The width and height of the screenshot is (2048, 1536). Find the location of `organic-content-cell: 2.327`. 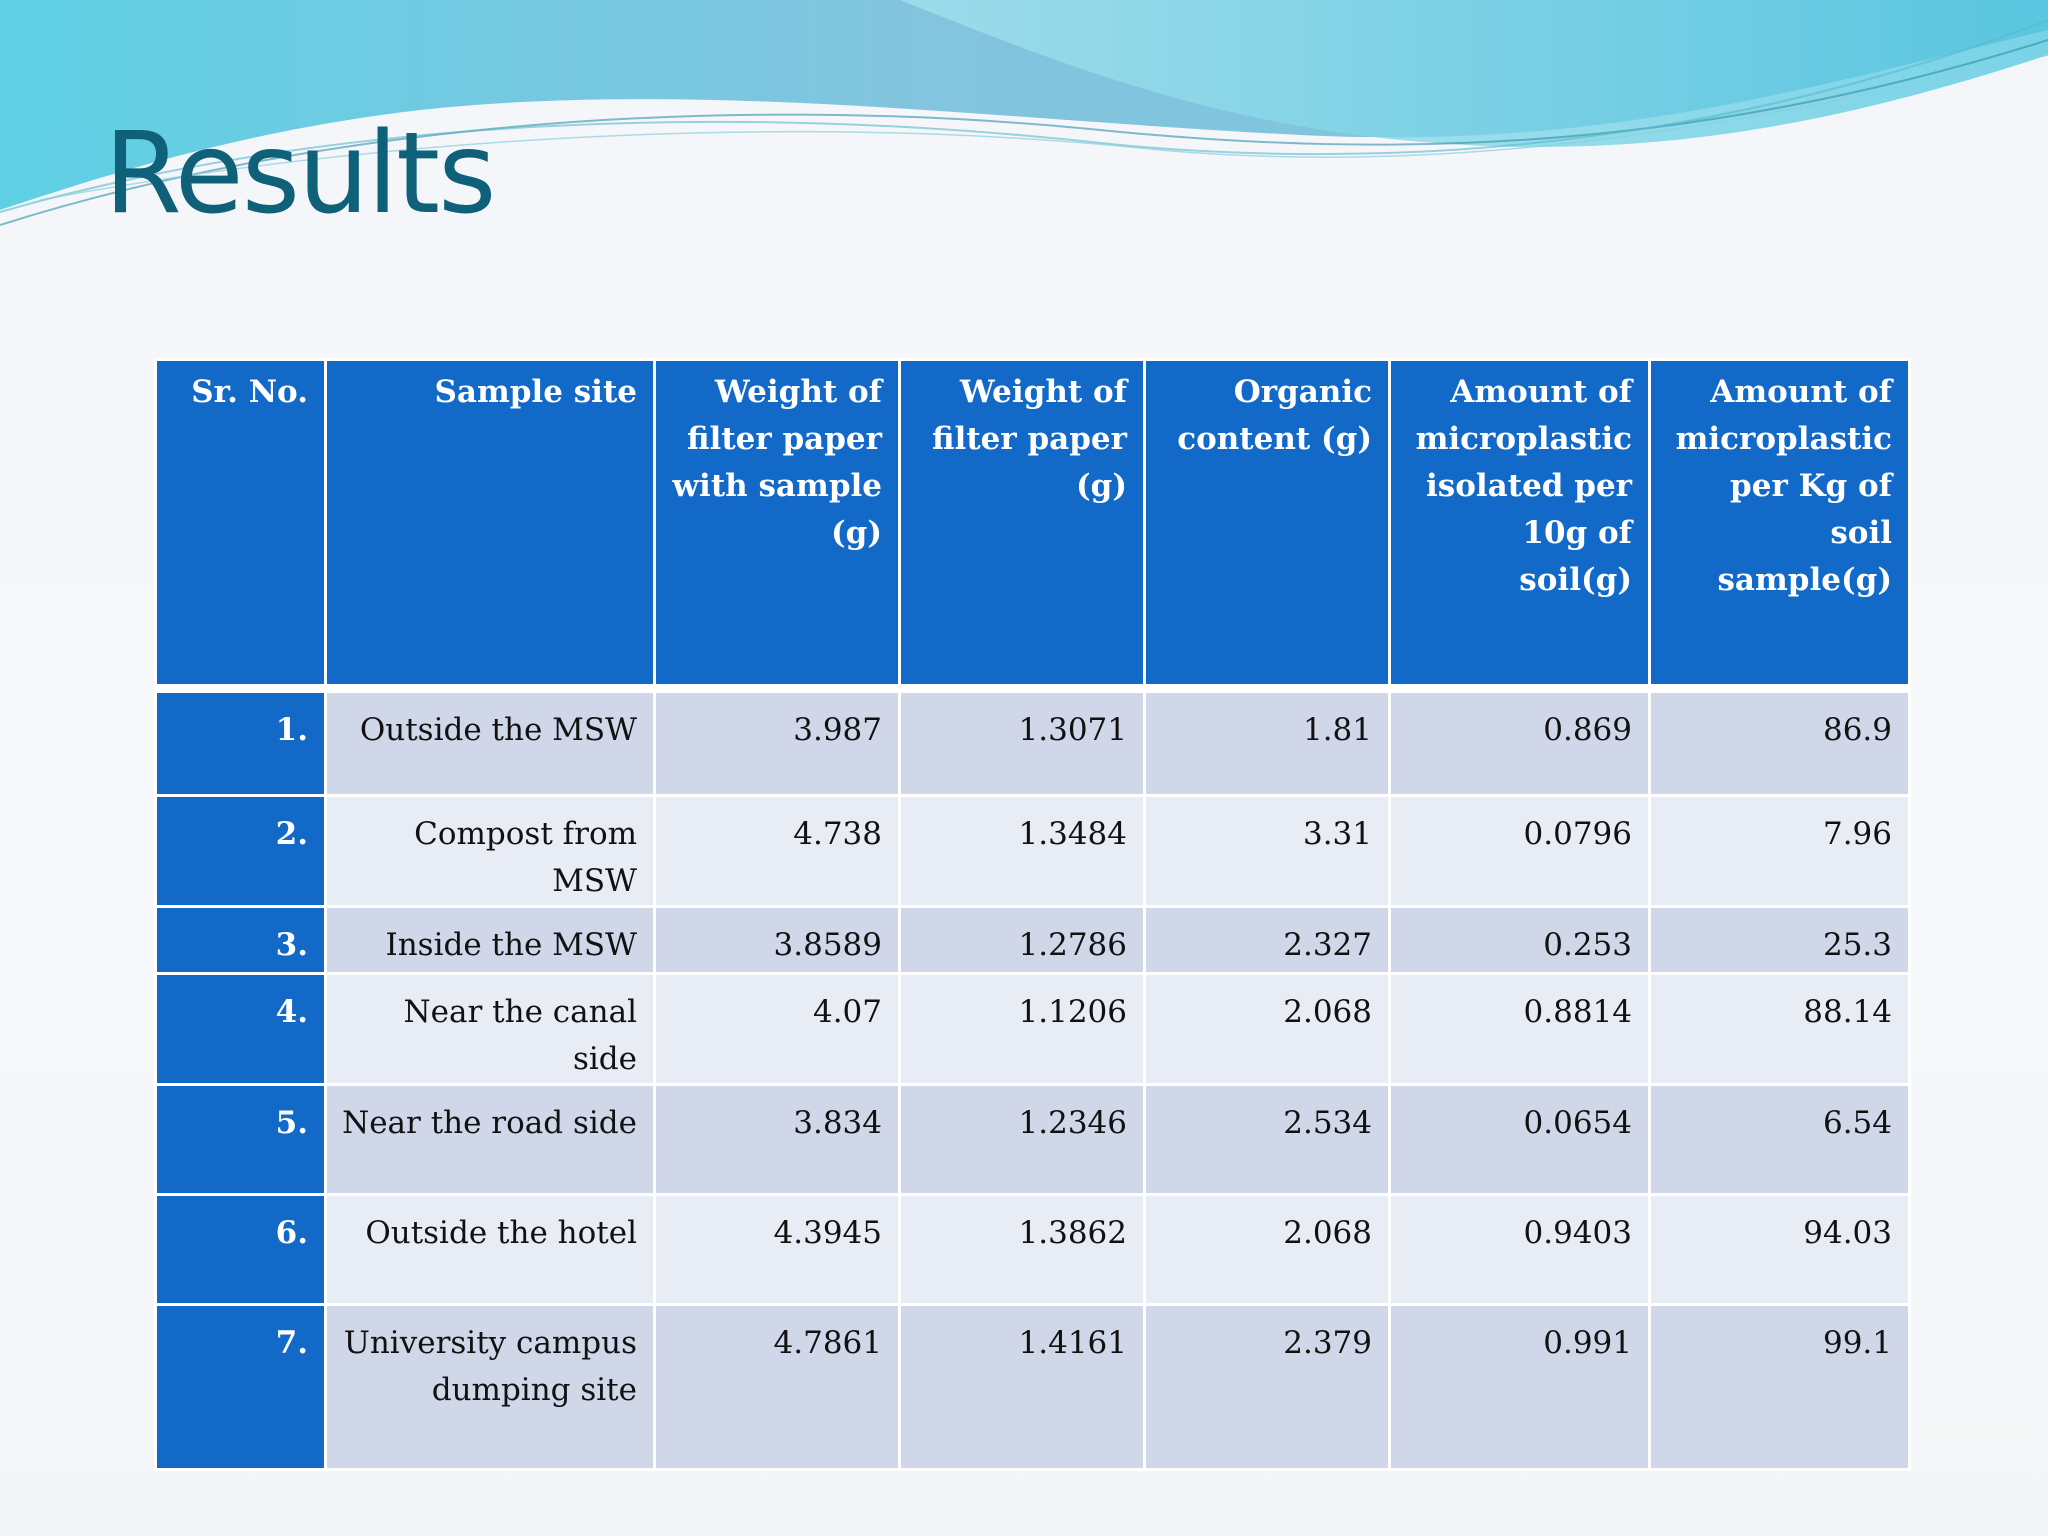

organic-content-cell: 2.327 is located at coordinates (1267, 940).